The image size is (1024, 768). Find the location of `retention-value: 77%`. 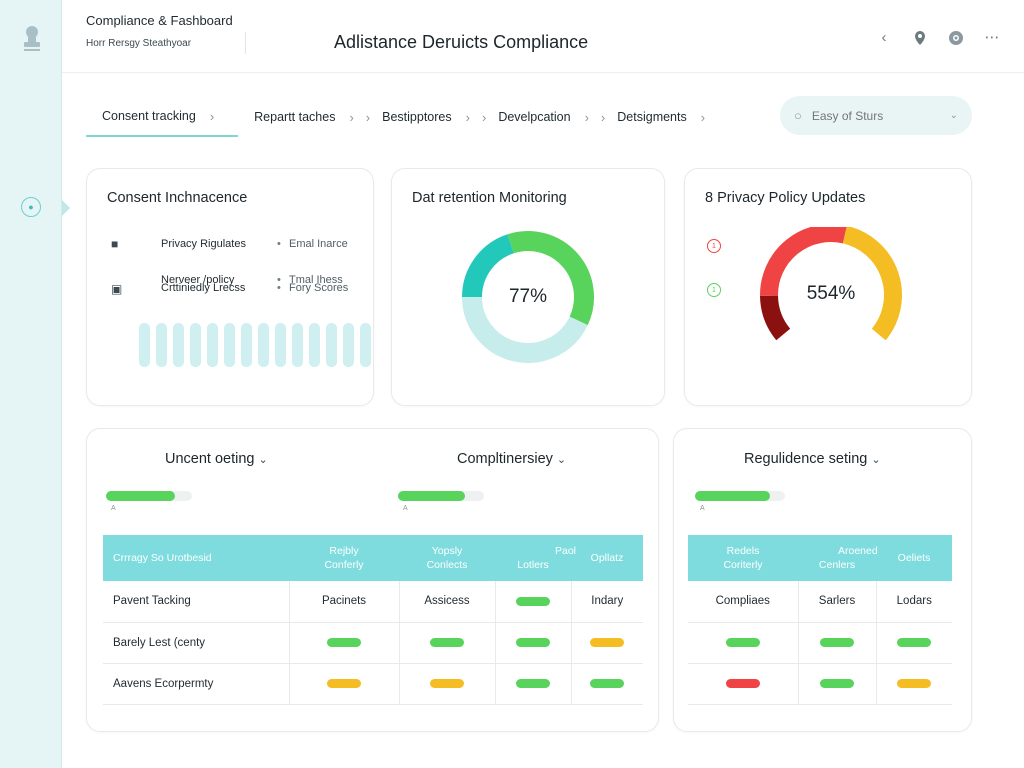

retention-value: 77% is located at coordinates (528, 296).